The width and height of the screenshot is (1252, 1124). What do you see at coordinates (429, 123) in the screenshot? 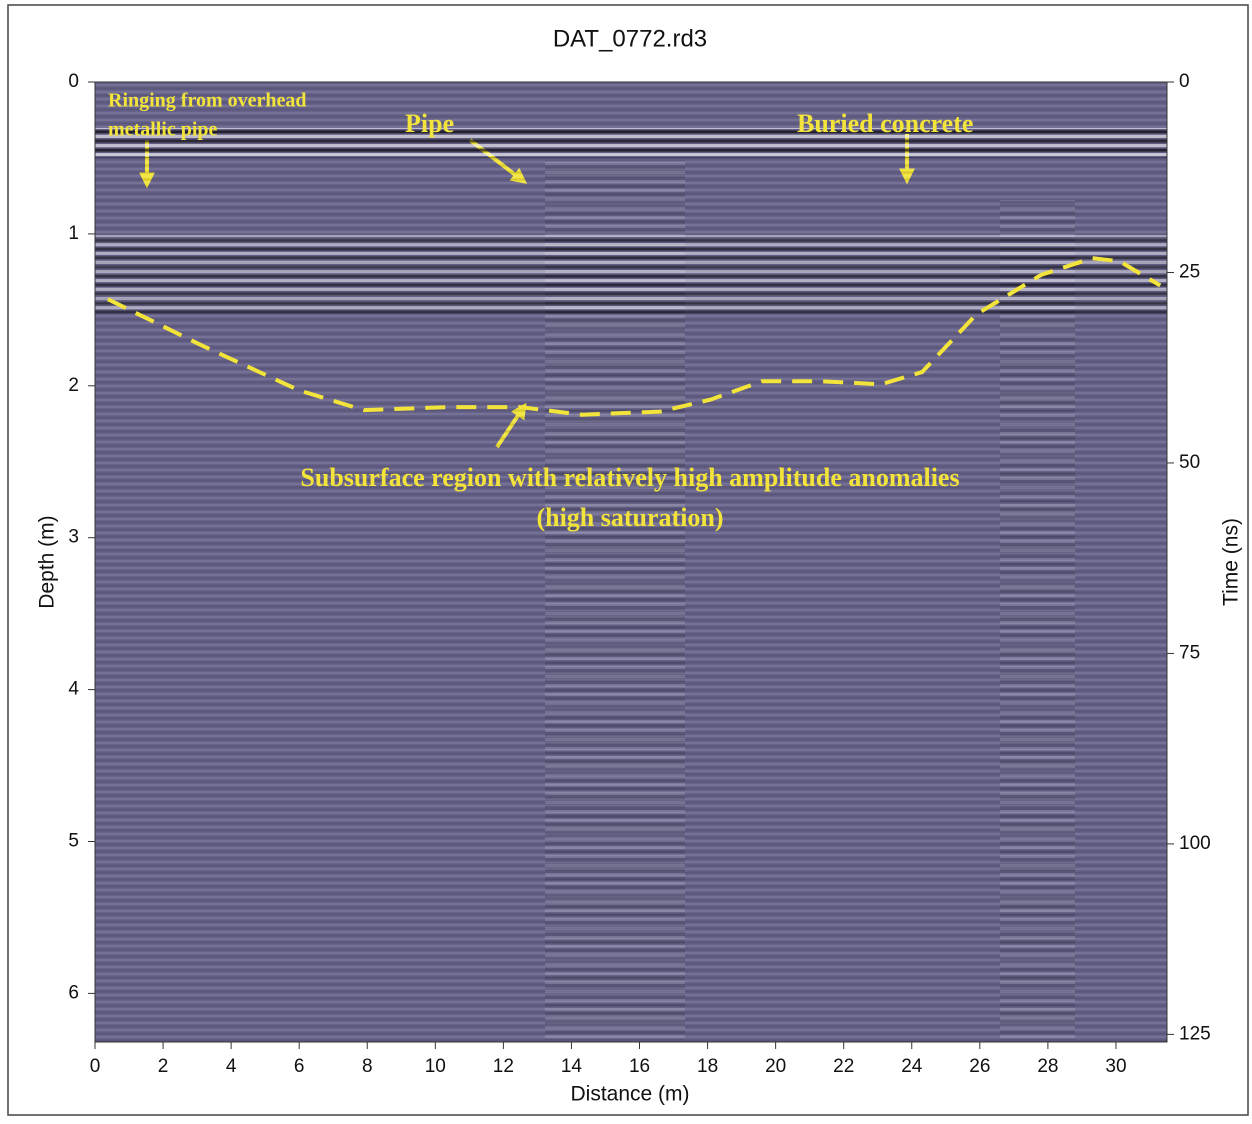
I see `annotation: Pipe` at bounding box center [429, 123].